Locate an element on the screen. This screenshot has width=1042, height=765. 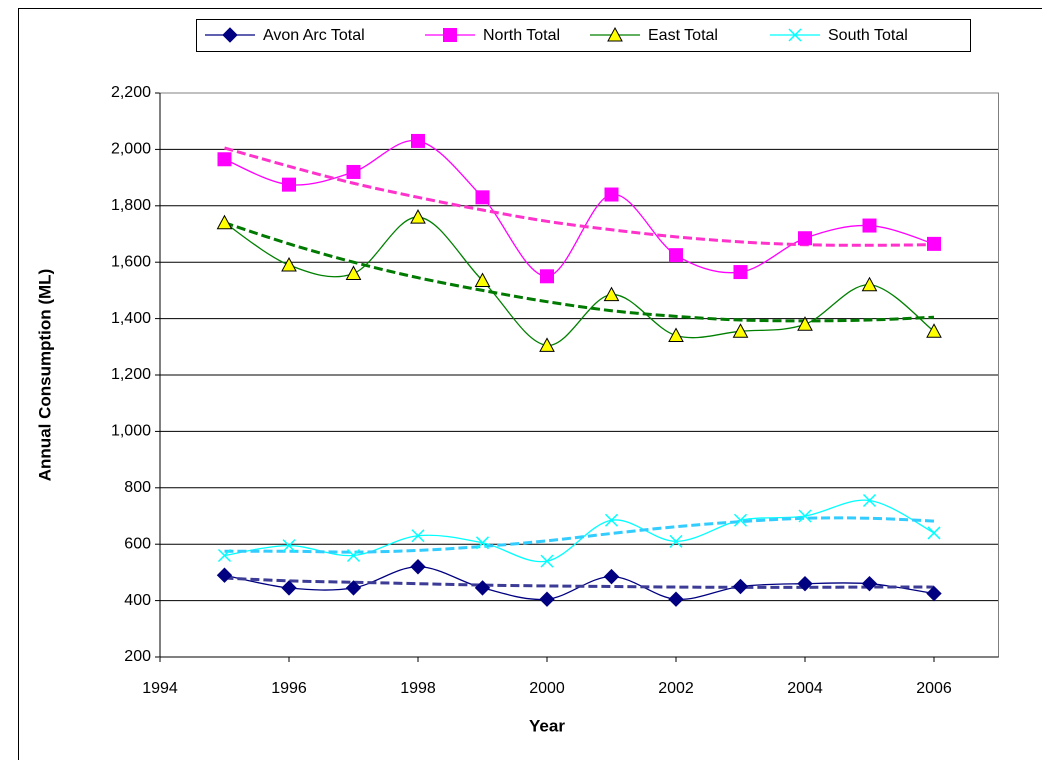
y-tick-label: 800 is located at coordinates (137, 487).